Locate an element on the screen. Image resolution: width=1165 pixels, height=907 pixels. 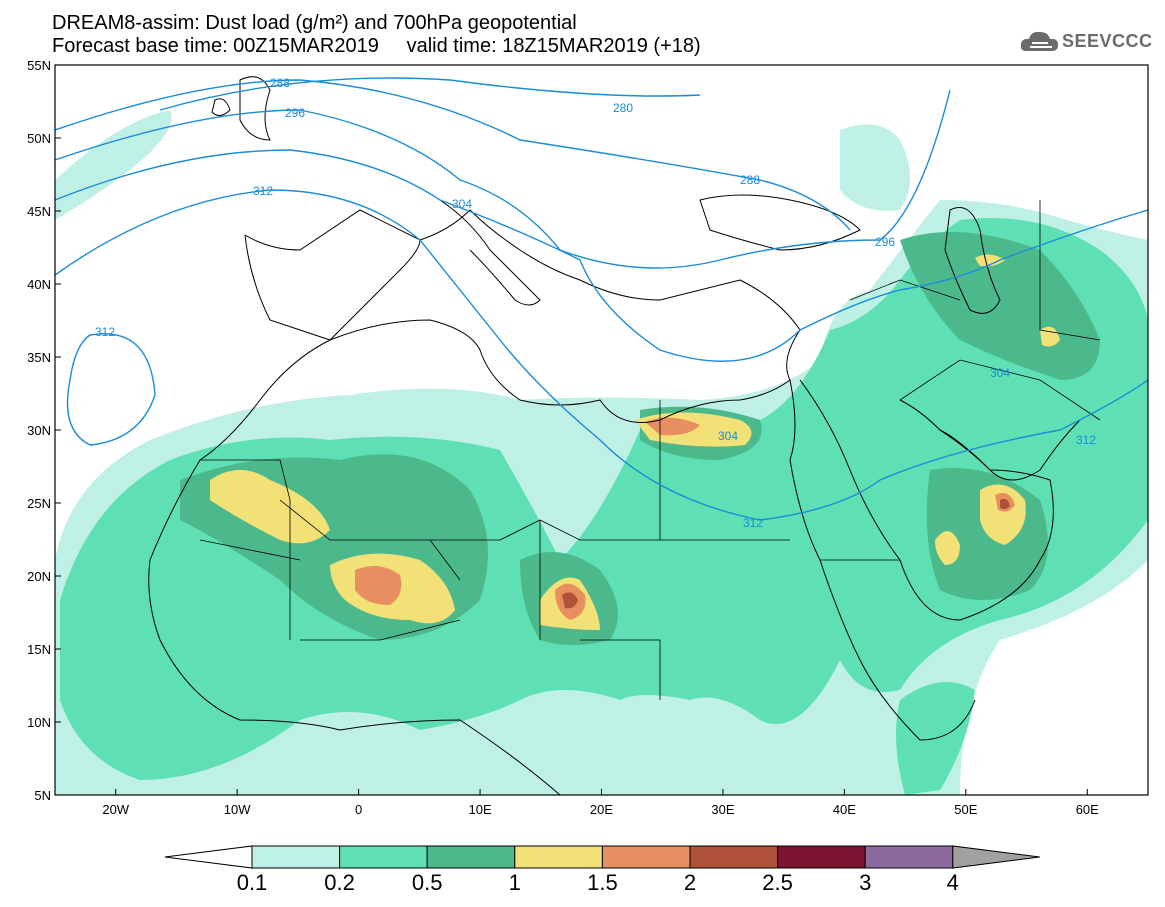
colorbar-label: 4 is located at coordinates (953, 882).